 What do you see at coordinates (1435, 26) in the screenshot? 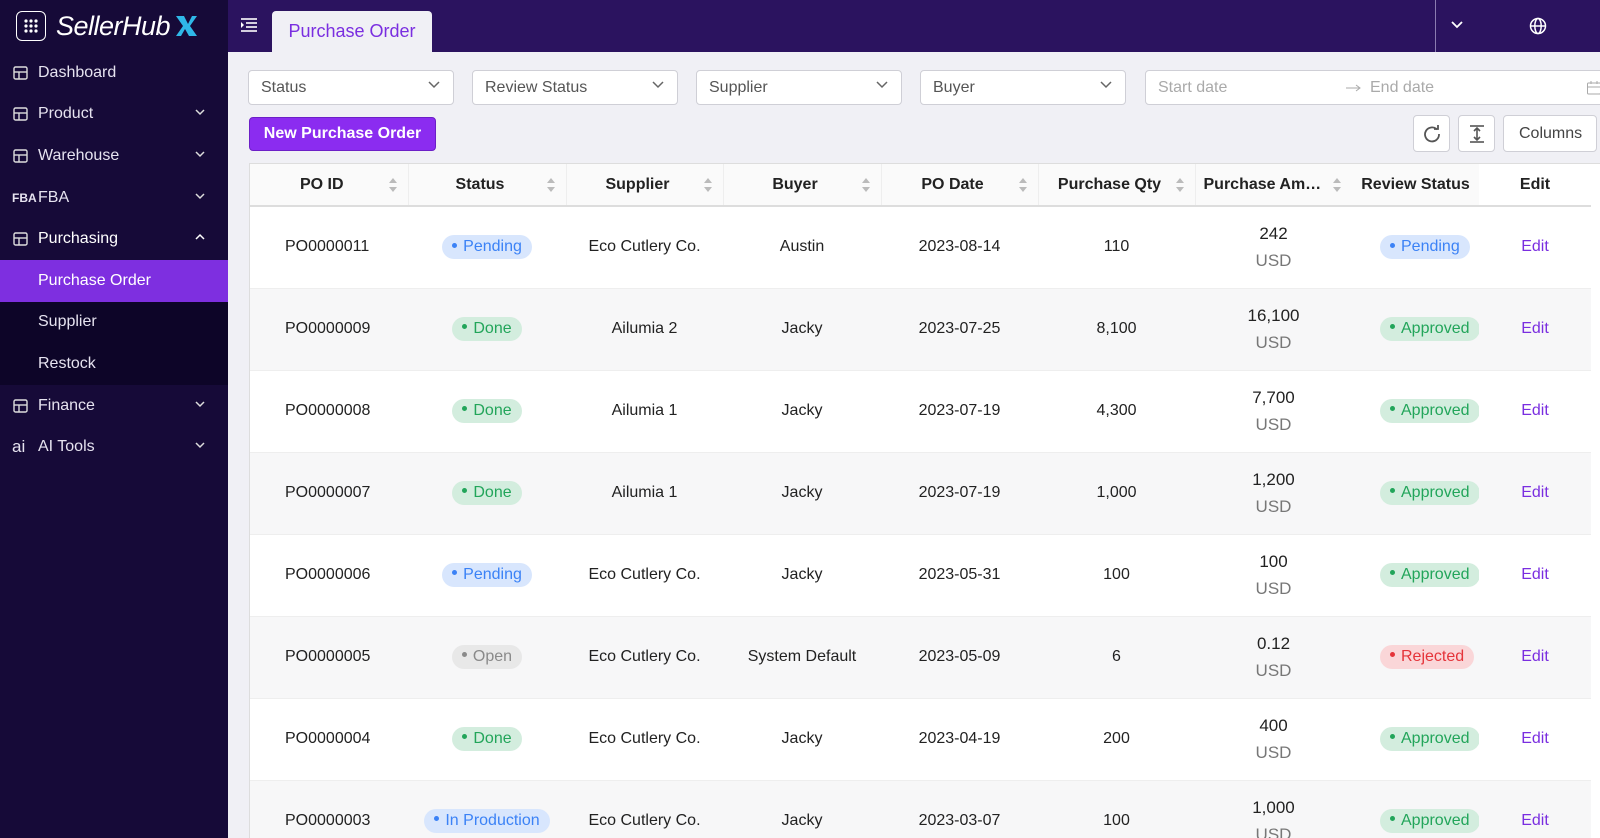
I see `divider` at bounding box center [1435, 26].